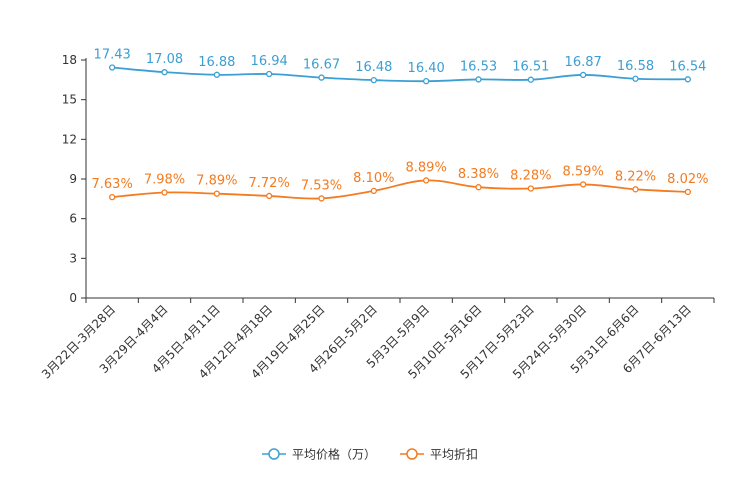 Image resolution: width=744 pixels, height=500 pixels. I want to click on legend: 平均价格（万） 平均折扣, so click(370, 454).